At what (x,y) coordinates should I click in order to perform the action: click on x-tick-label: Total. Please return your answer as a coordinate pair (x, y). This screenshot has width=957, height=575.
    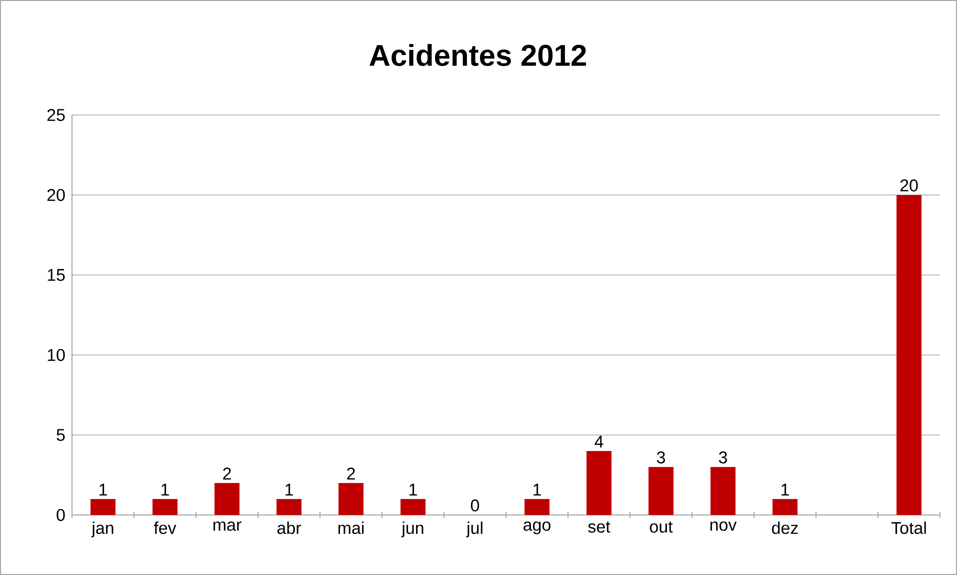
    Looking at the image, I should click on (908, 528).